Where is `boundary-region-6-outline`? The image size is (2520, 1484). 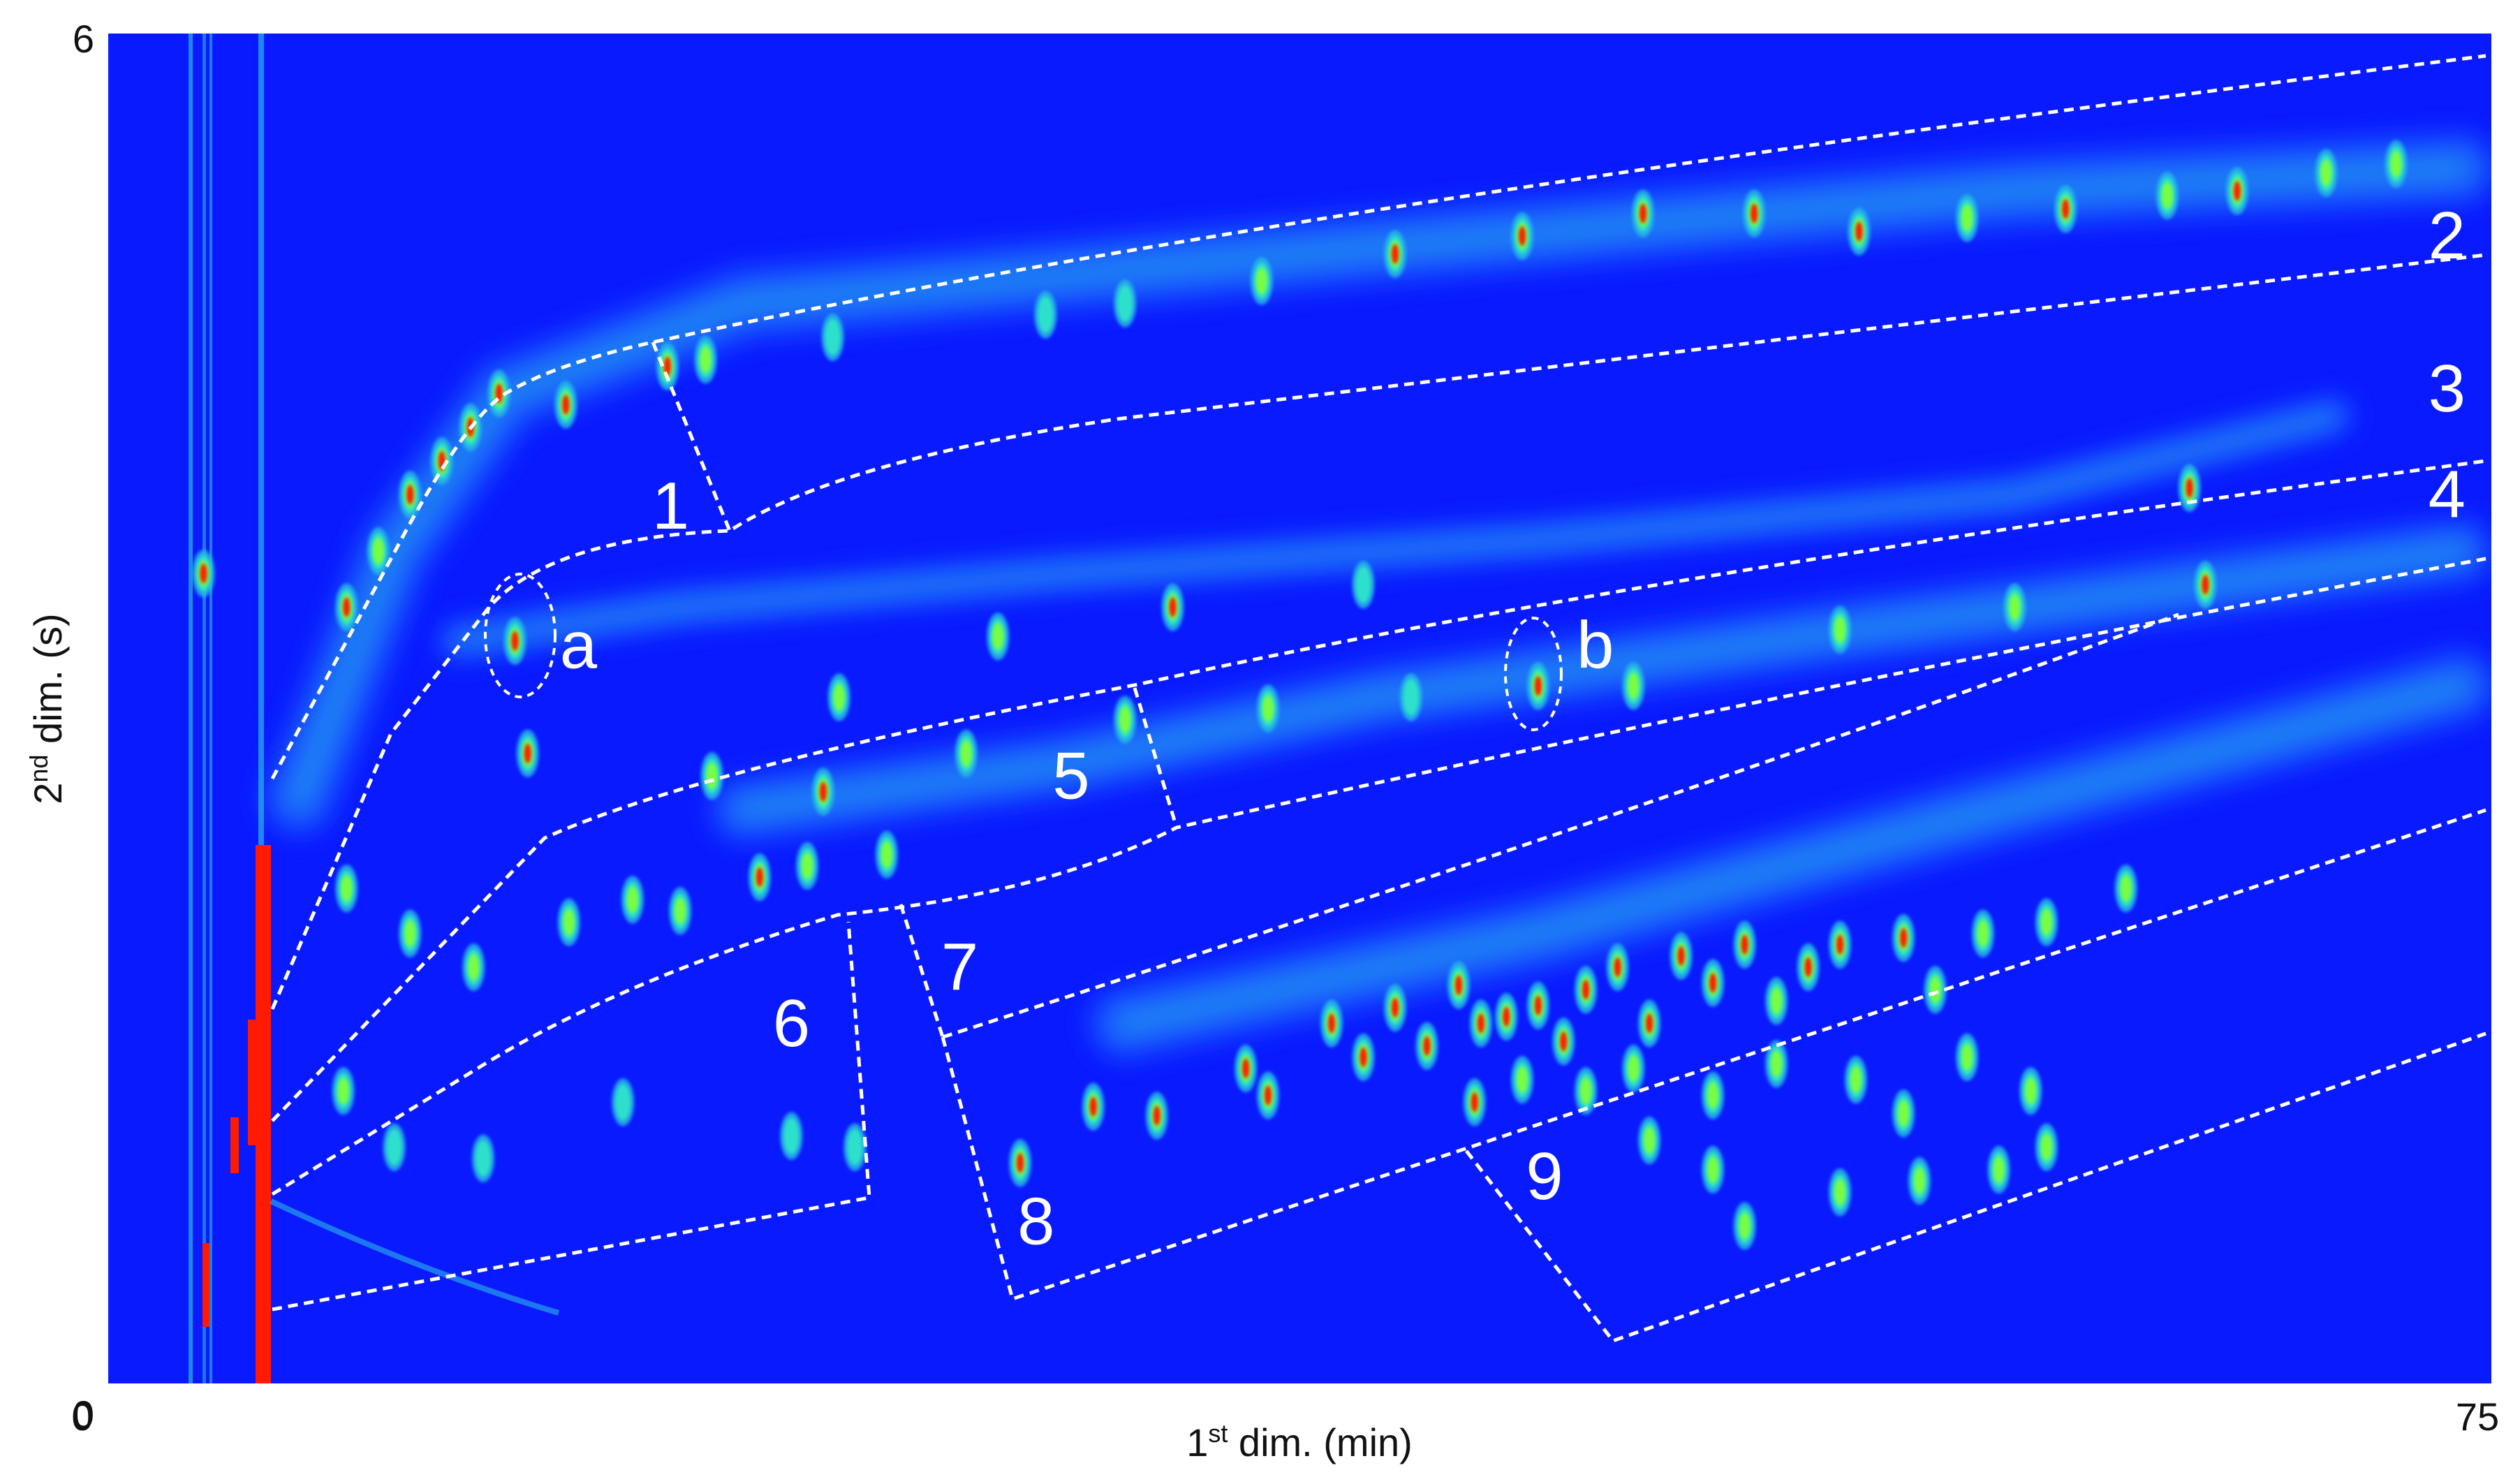 boundary-region-6-outline is located at coordinates (571, 1116).